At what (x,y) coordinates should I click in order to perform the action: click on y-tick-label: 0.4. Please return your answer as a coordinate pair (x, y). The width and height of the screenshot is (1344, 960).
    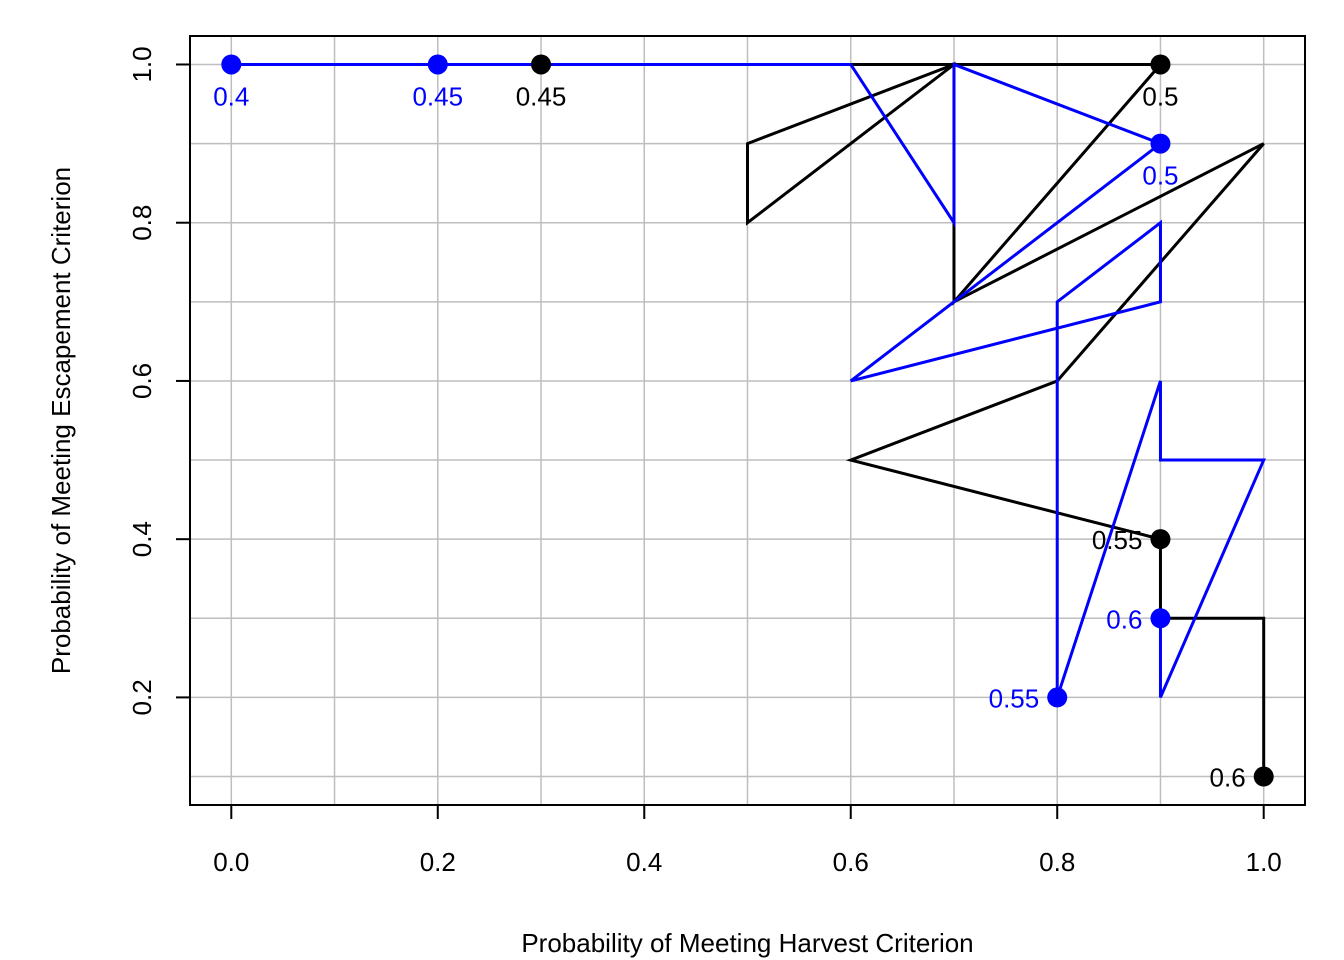
    Looking at the image, I should click on (142, 539).